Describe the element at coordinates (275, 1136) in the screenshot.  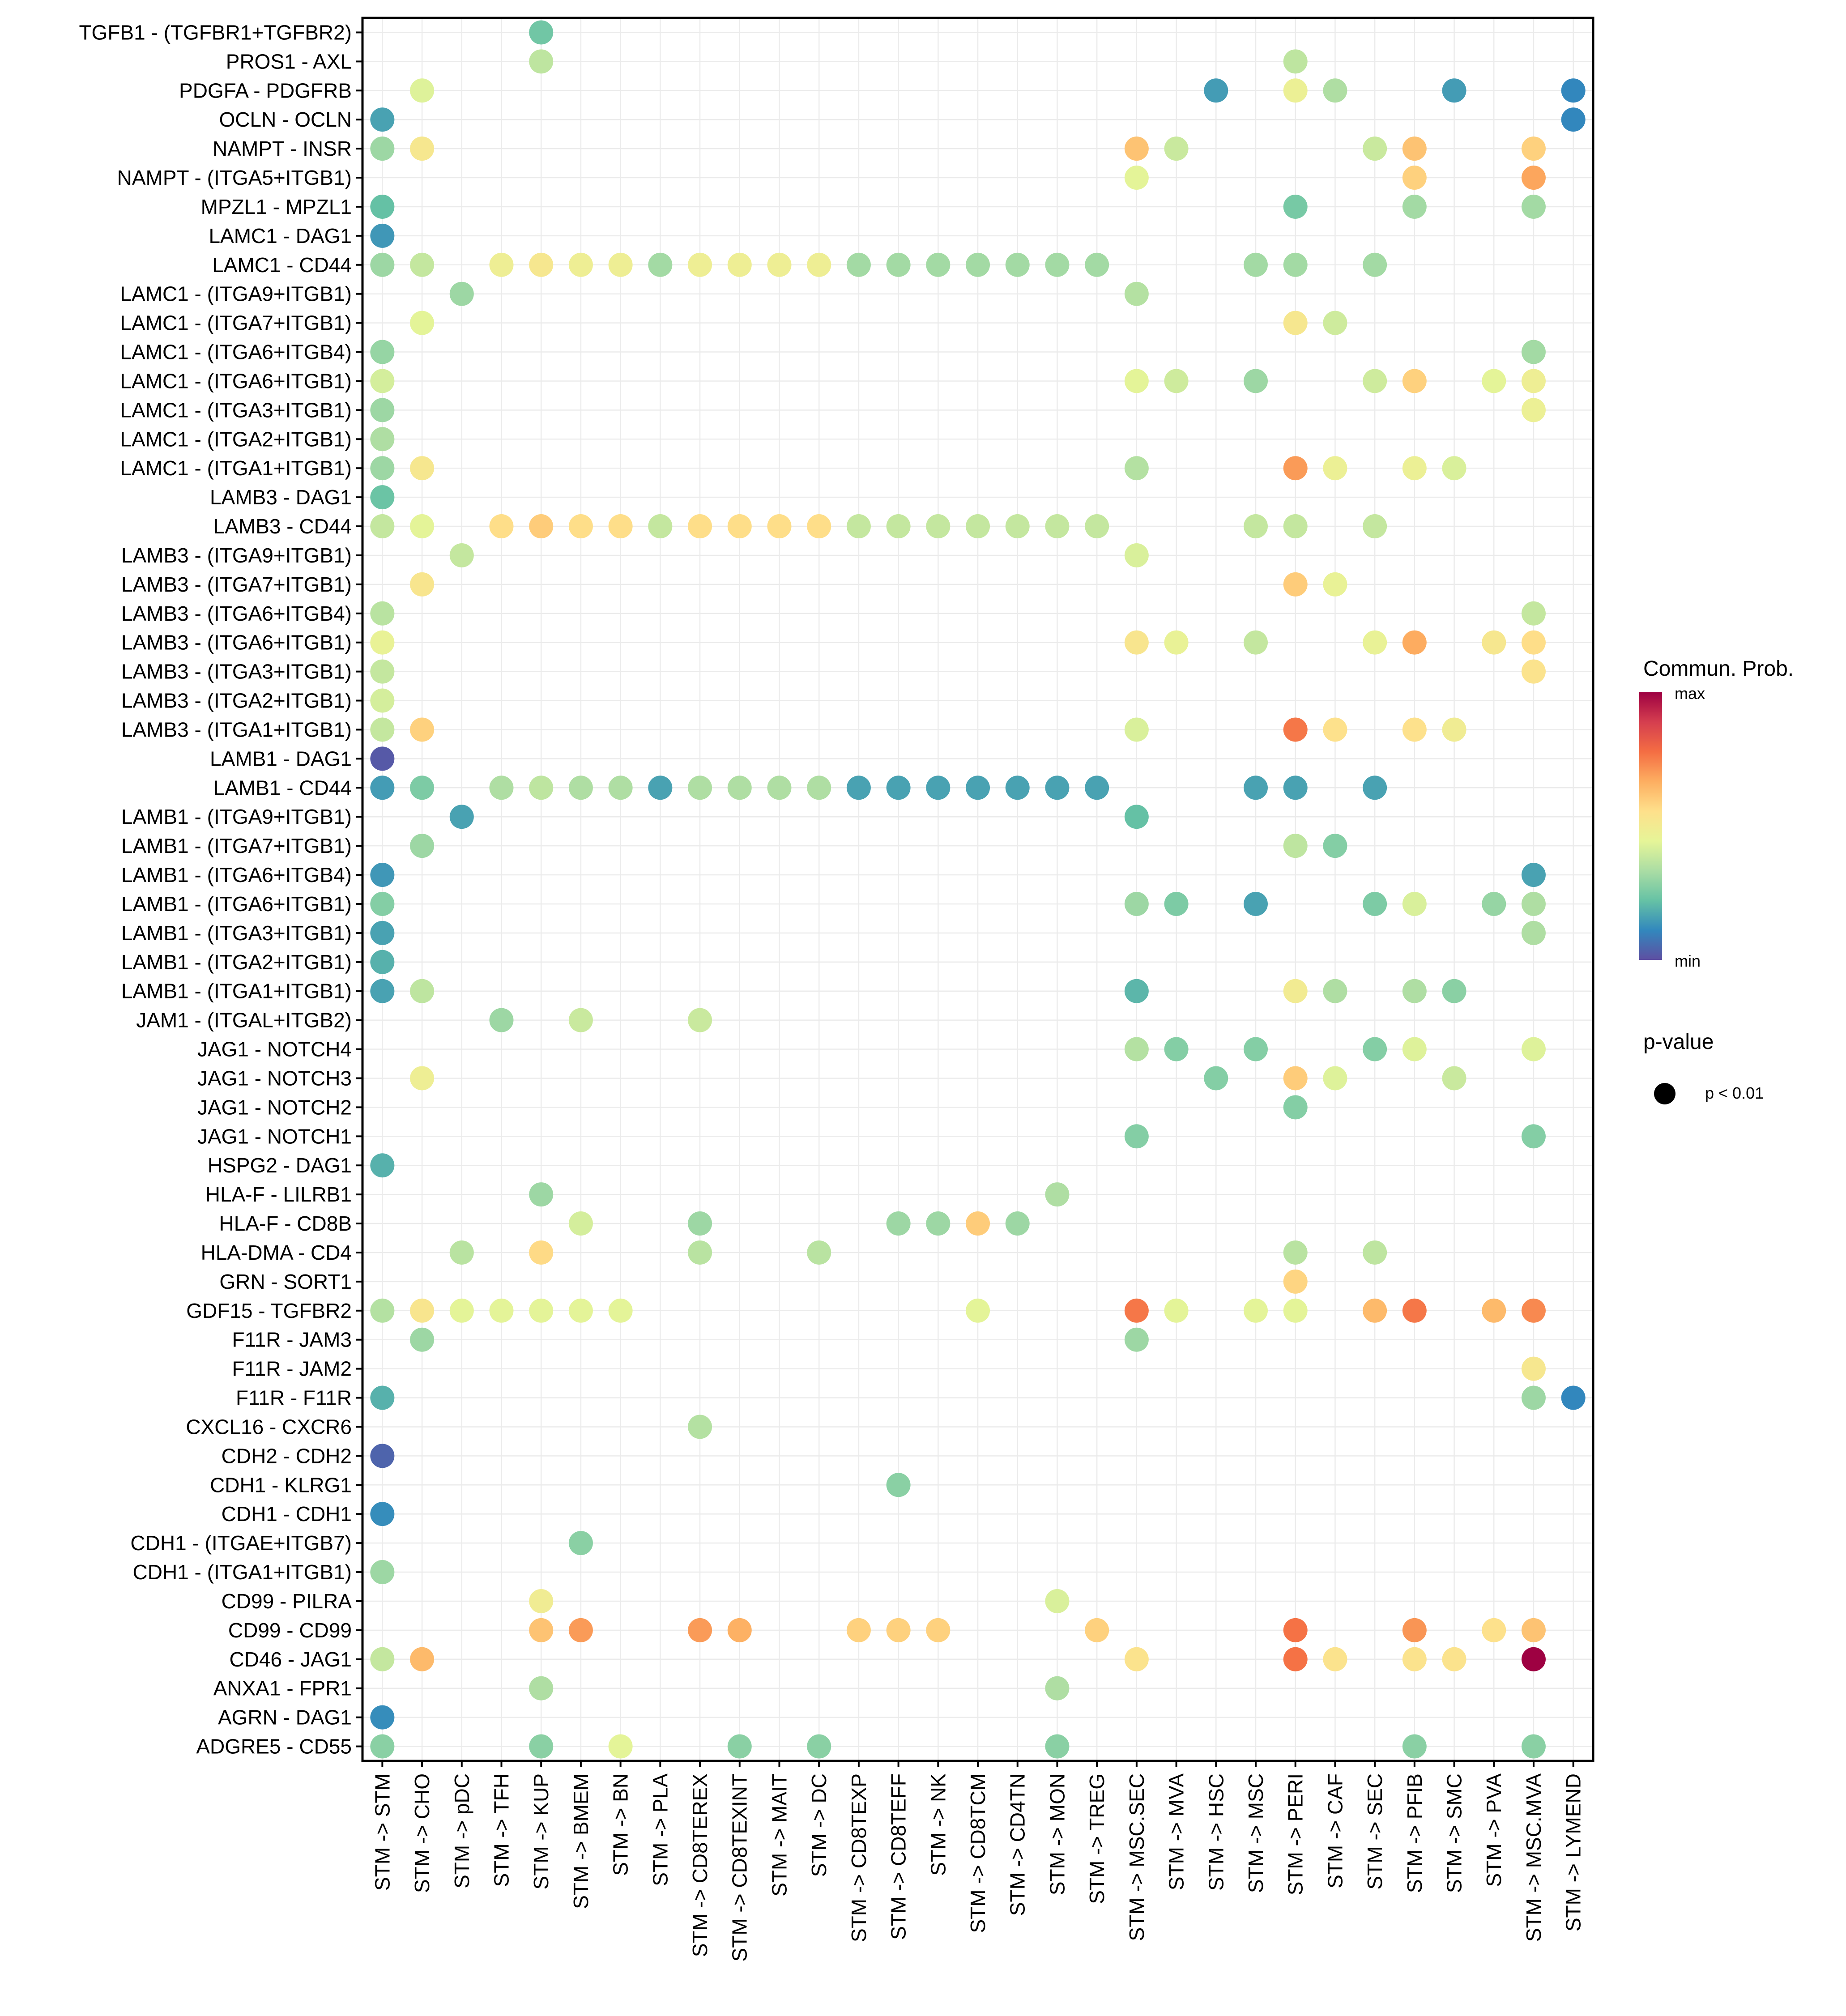
I see `y-tick-label: JAG1 - NOTCH1` at that location.